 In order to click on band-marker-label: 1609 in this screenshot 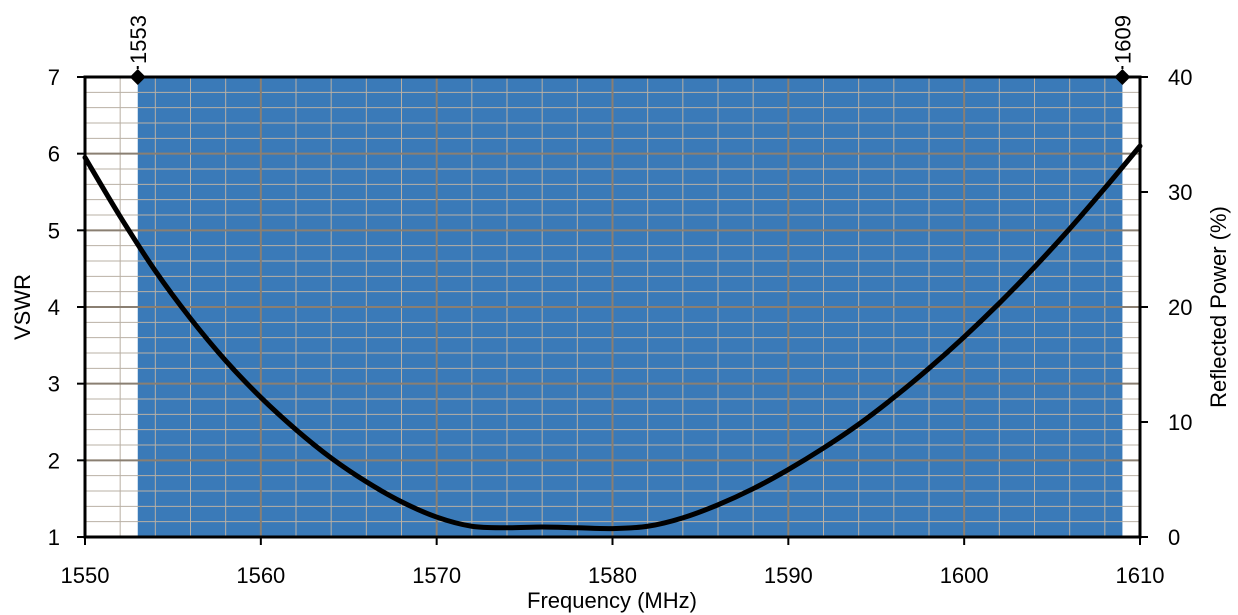, I will do `click(1122, 39)`.